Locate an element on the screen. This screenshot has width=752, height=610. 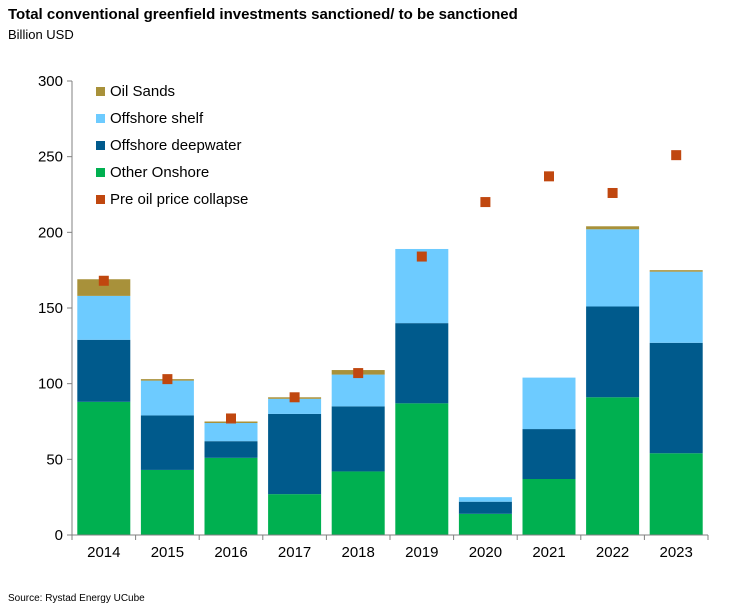
x-tick-label: 2022 is located at coordinates (612, 552).